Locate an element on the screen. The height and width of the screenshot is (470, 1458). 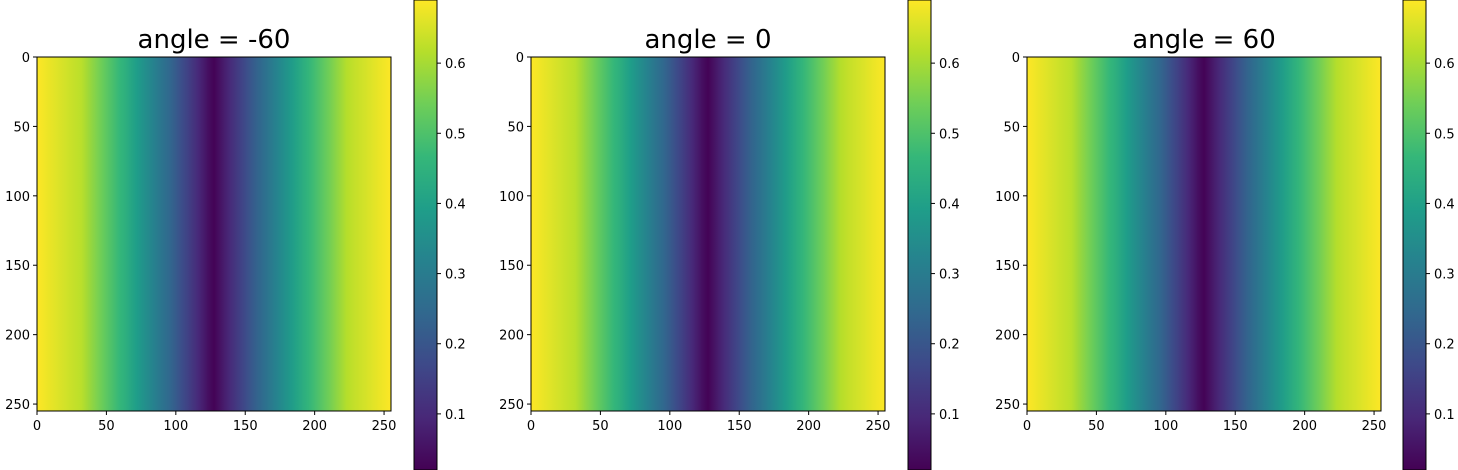
panel-title: angle = 0 is located at coordinates (708, 40).